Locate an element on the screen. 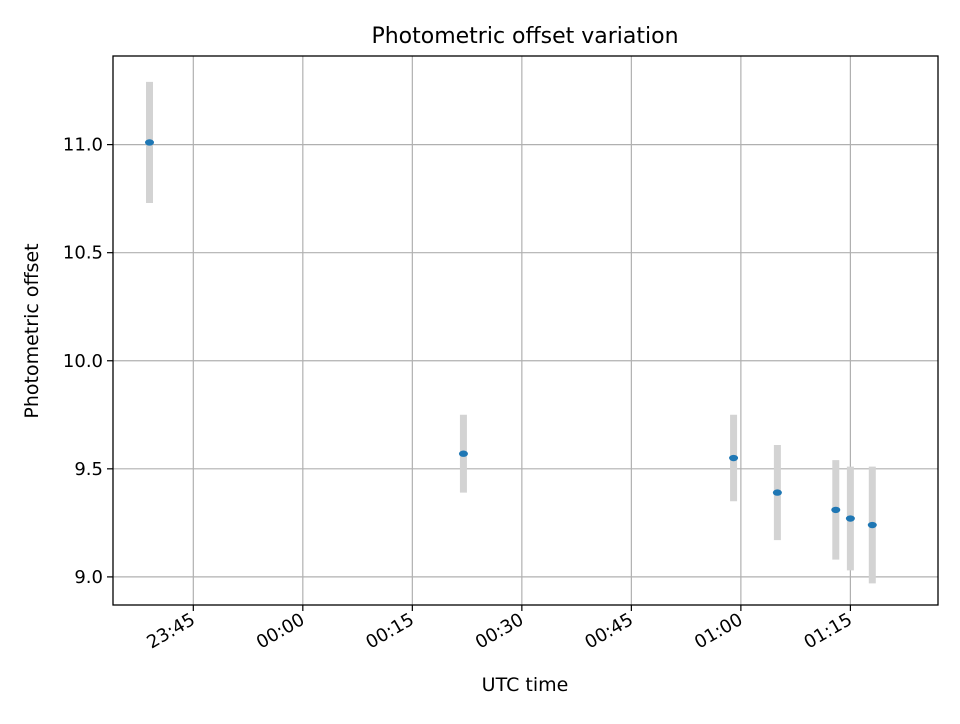 The image size is (960, 724). y-tick-label: 9.5 is located at coordinates (88, 469).